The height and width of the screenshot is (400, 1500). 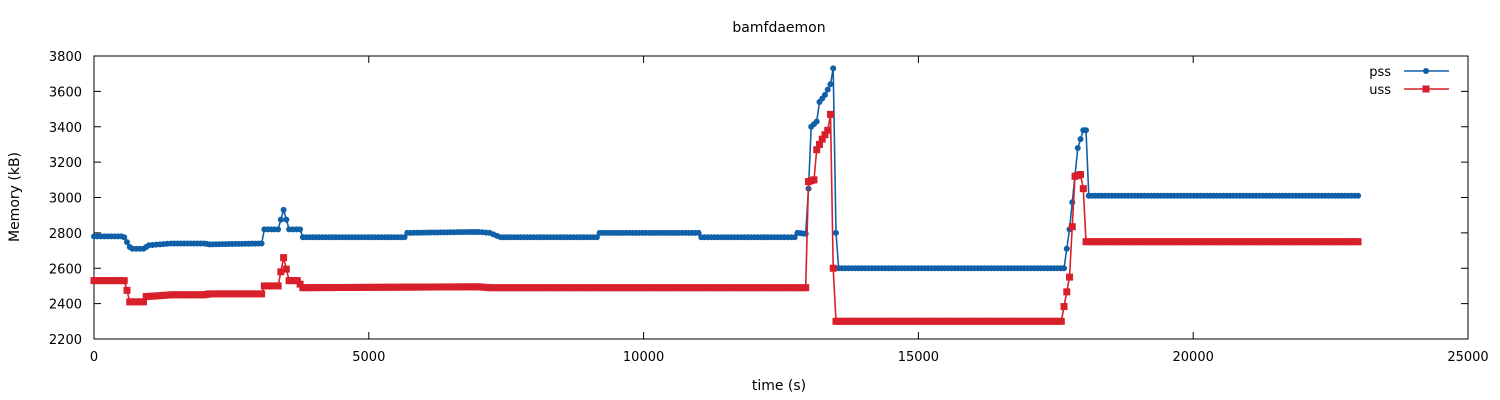 What do you see at coordinates (779, 386) in the screenshot?
I see `x-axis-title: time (s)` at bounding box center [779, 386].